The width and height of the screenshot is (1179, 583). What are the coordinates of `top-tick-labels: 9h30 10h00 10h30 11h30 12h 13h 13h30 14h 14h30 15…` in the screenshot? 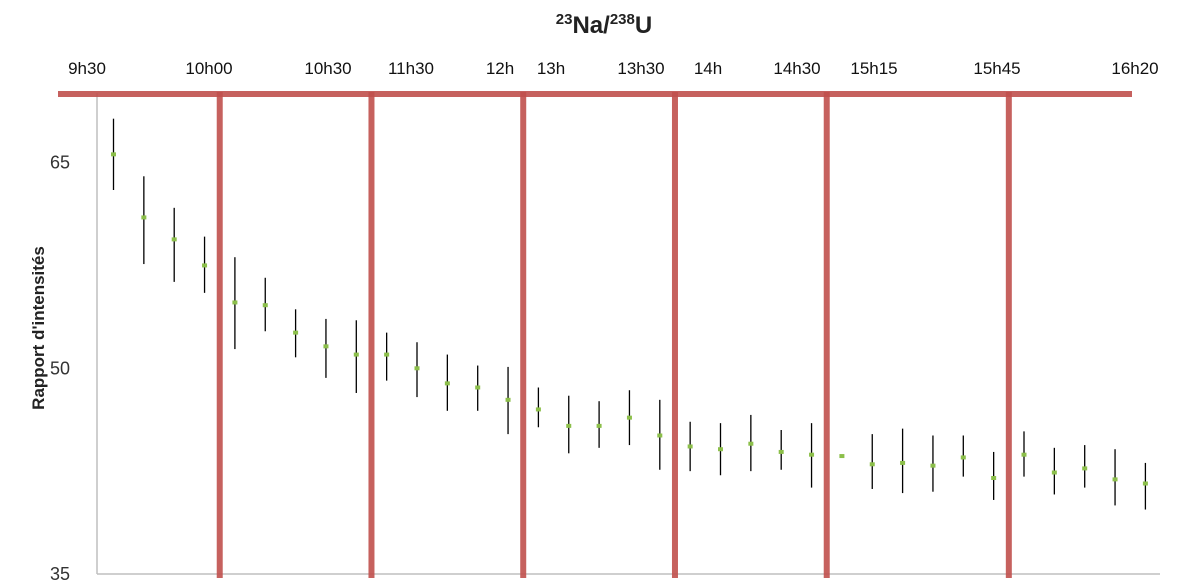 It's located at (613, 68).